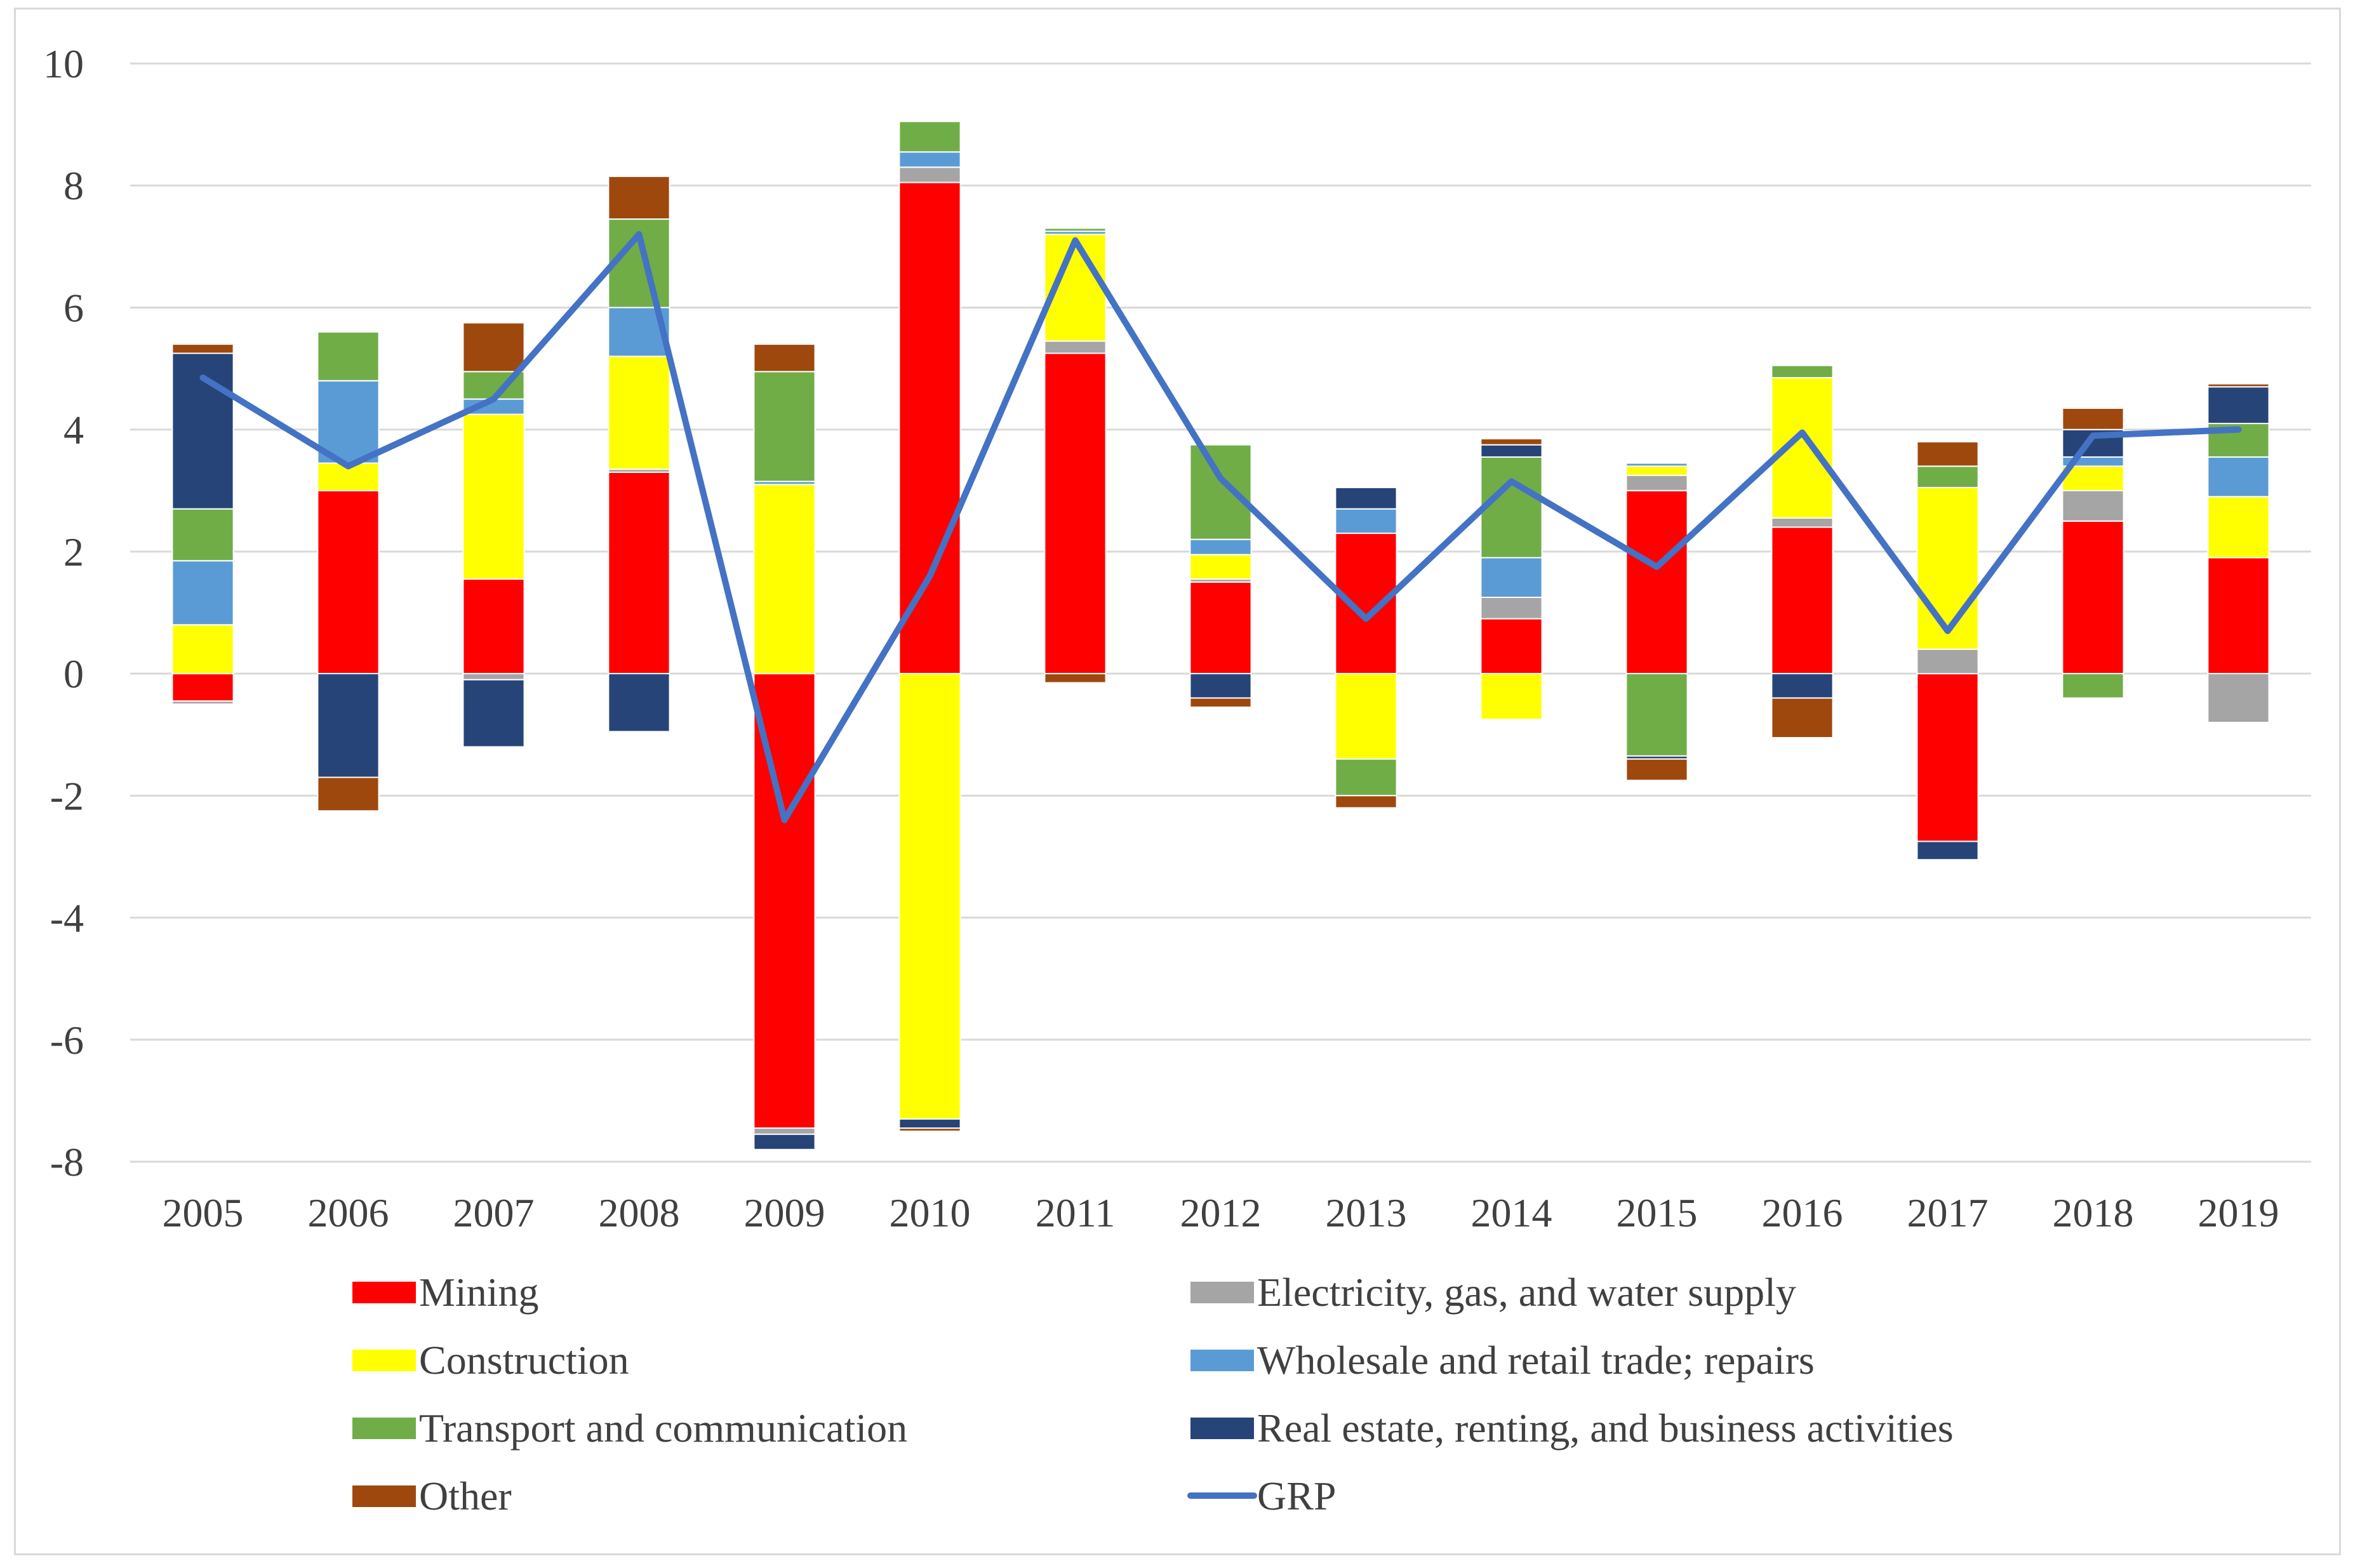 Image resolution: width=2360 pixels, height=1568 pixels. Describe the element at coordinates (203, 1212) in the screenshot. I see `x-tick-label: 2005` at that location.